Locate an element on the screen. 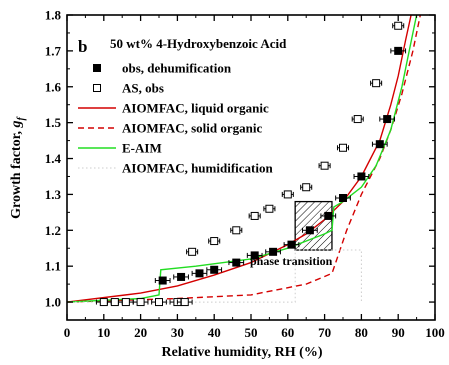 This screenshot has width=449, height=365. y-tick-label: 1.5 is located at coordinates (53, 122).